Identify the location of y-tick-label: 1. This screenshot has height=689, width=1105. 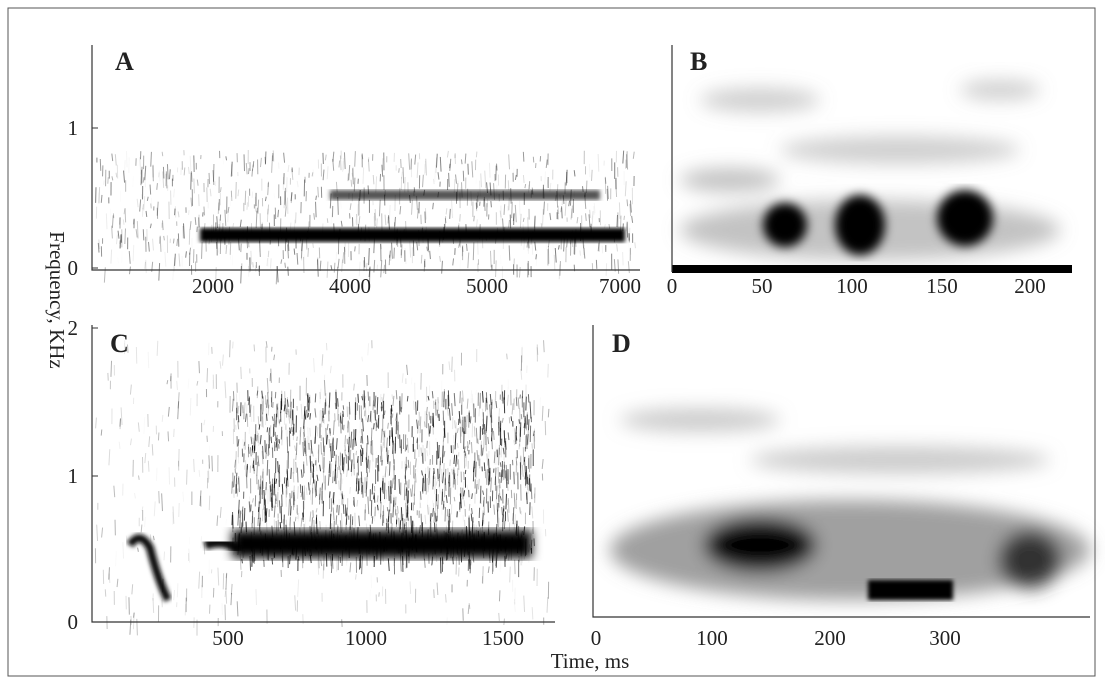
(73, 128).